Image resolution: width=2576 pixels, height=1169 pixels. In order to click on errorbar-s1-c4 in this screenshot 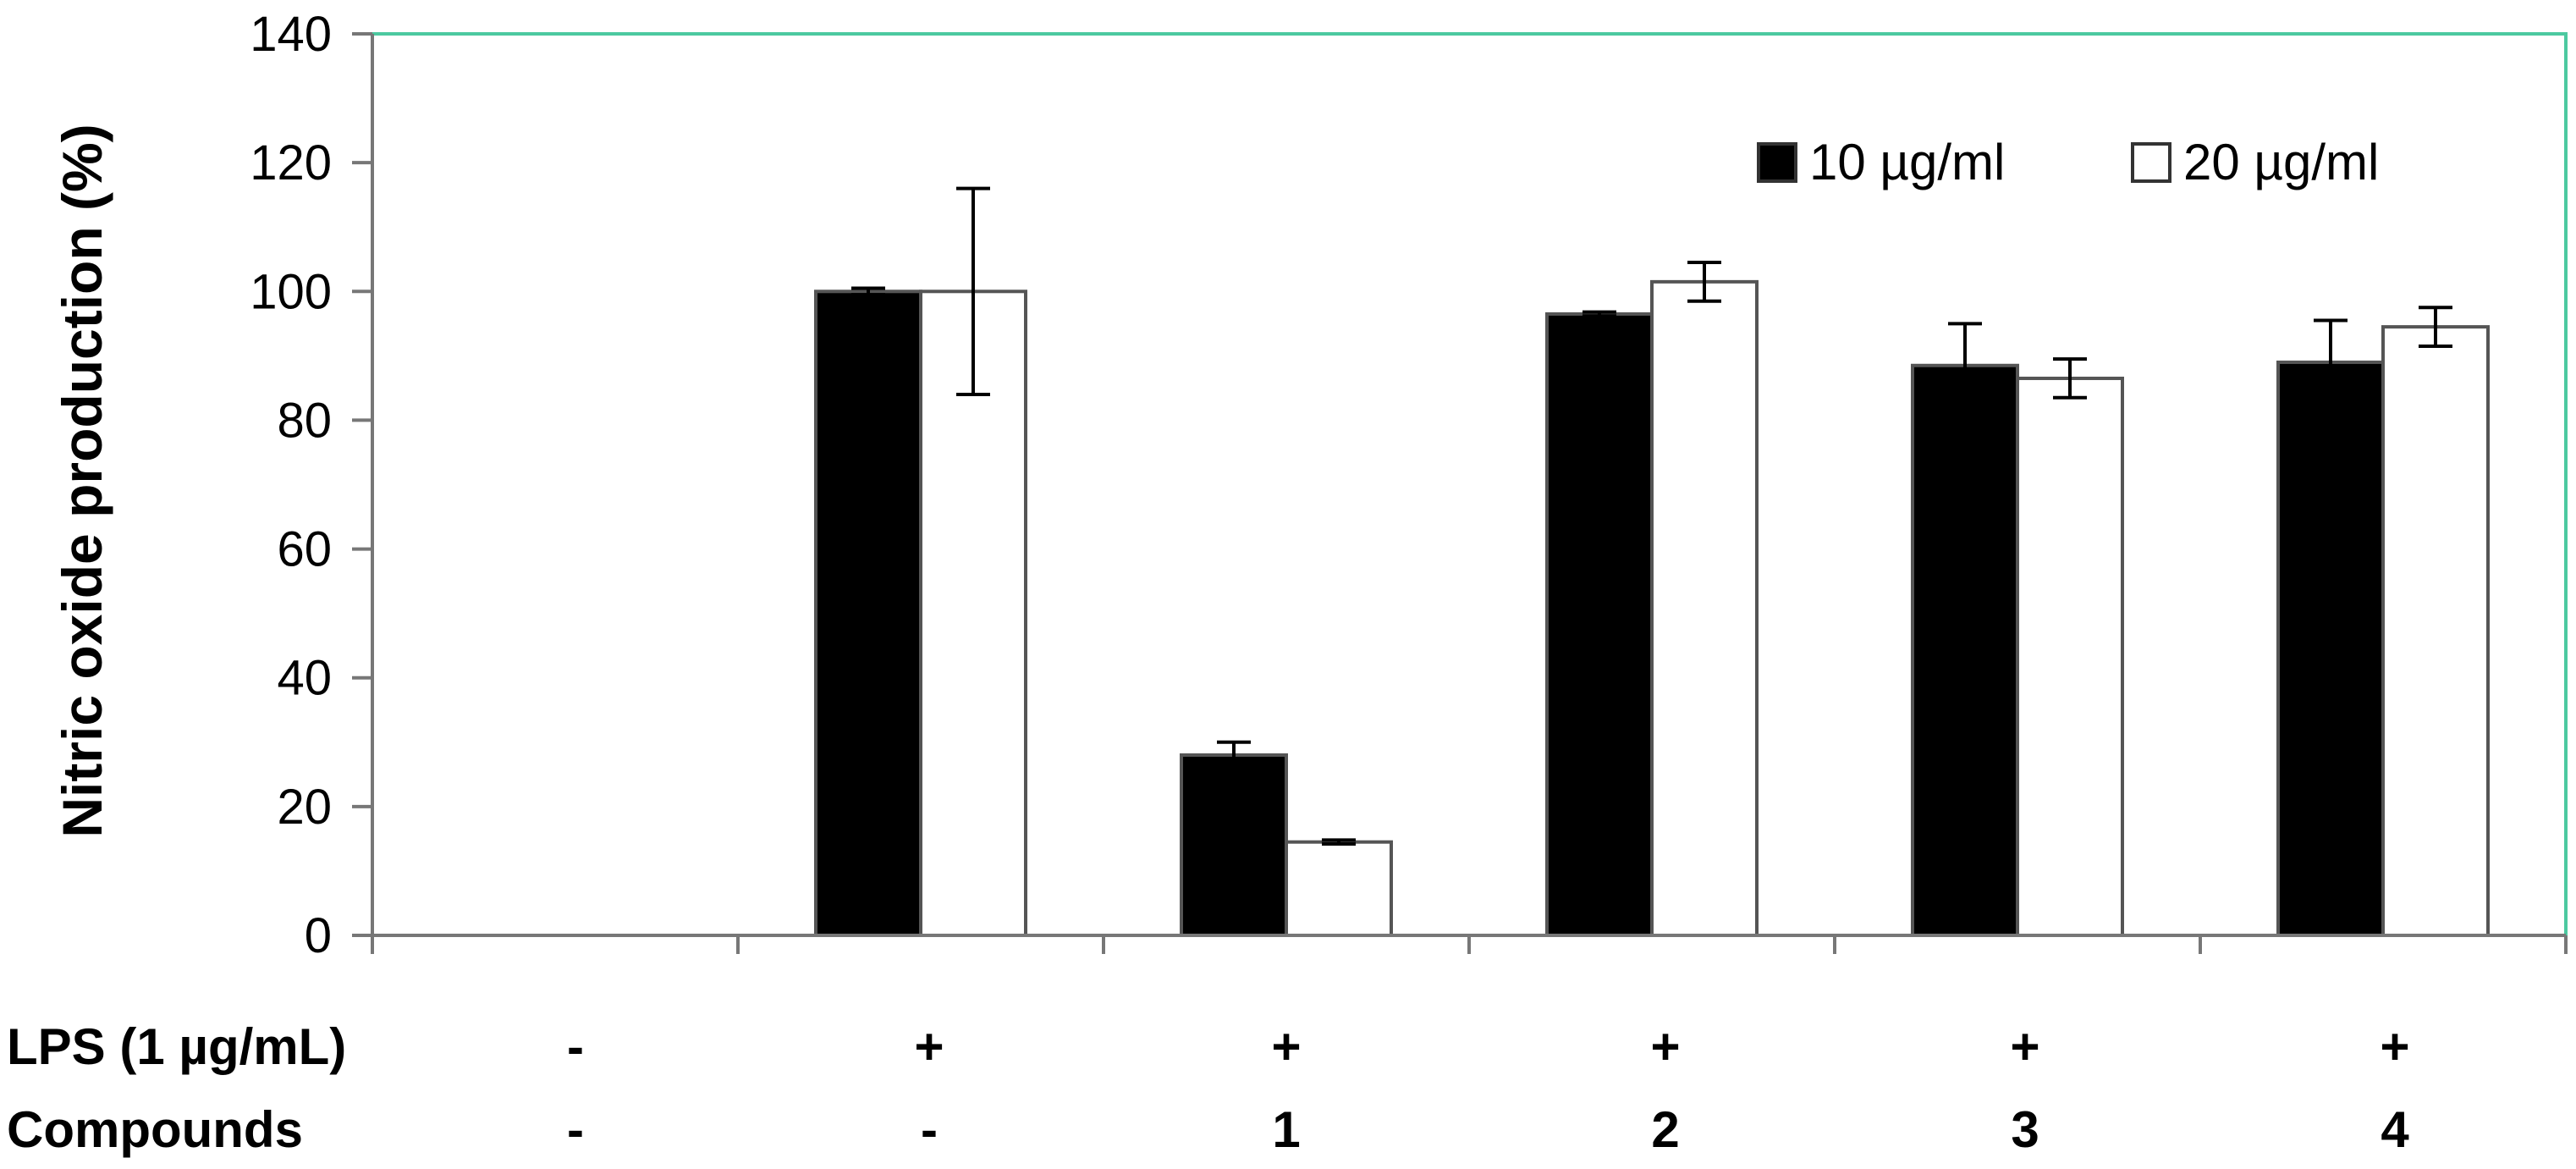, I will do `click(1599, 314)`.